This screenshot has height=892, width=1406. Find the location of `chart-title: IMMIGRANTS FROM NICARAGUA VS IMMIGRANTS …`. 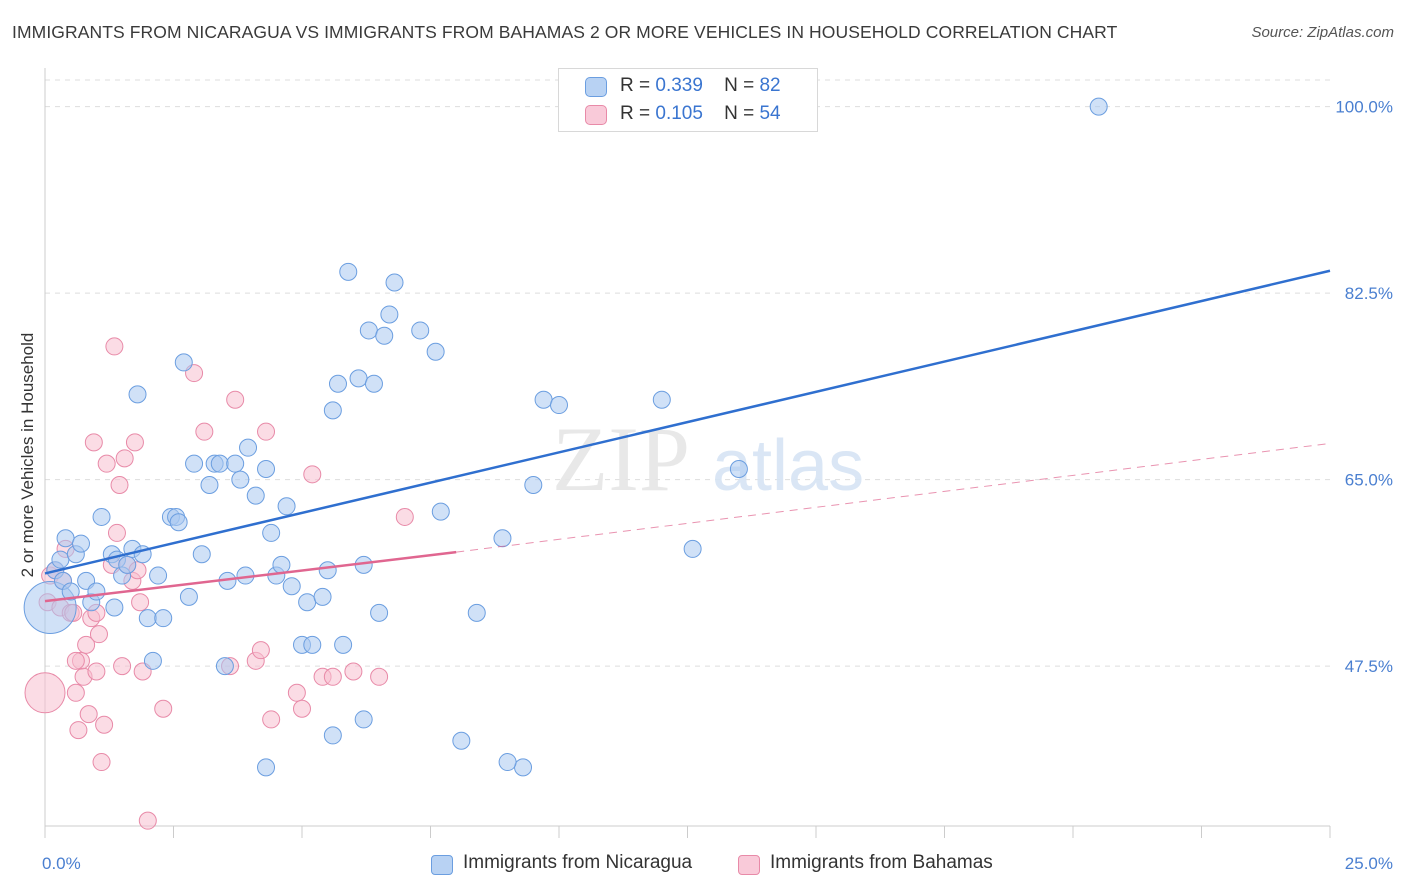

chart-title: IMMIGRANTS FROM NICARAGUA VS IMMIGRANTS … is located at coordinates (565, 32).